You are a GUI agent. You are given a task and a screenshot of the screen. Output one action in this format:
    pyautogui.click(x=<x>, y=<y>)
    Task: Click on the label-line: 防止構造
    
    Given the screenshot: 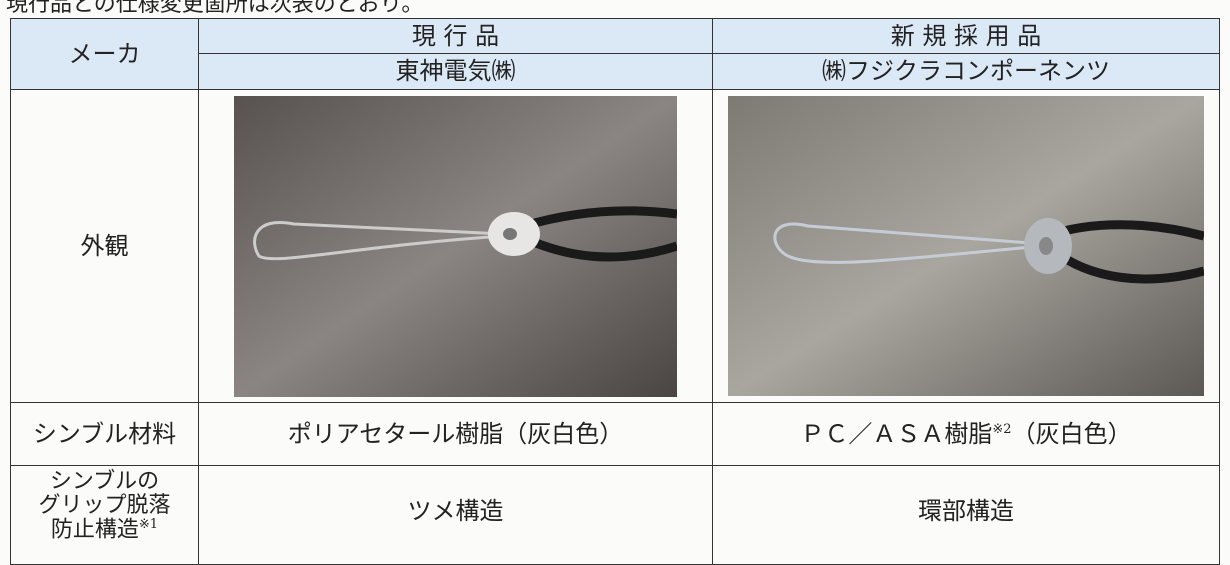 What is the action you would take?
    pyautogui.click(x=94, y=530)
    